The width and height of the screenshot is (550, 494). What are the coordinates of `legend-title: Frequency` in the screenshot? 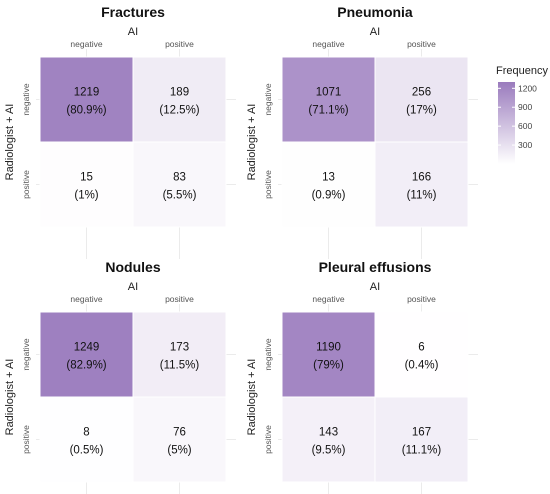 It's located at (522, 71).